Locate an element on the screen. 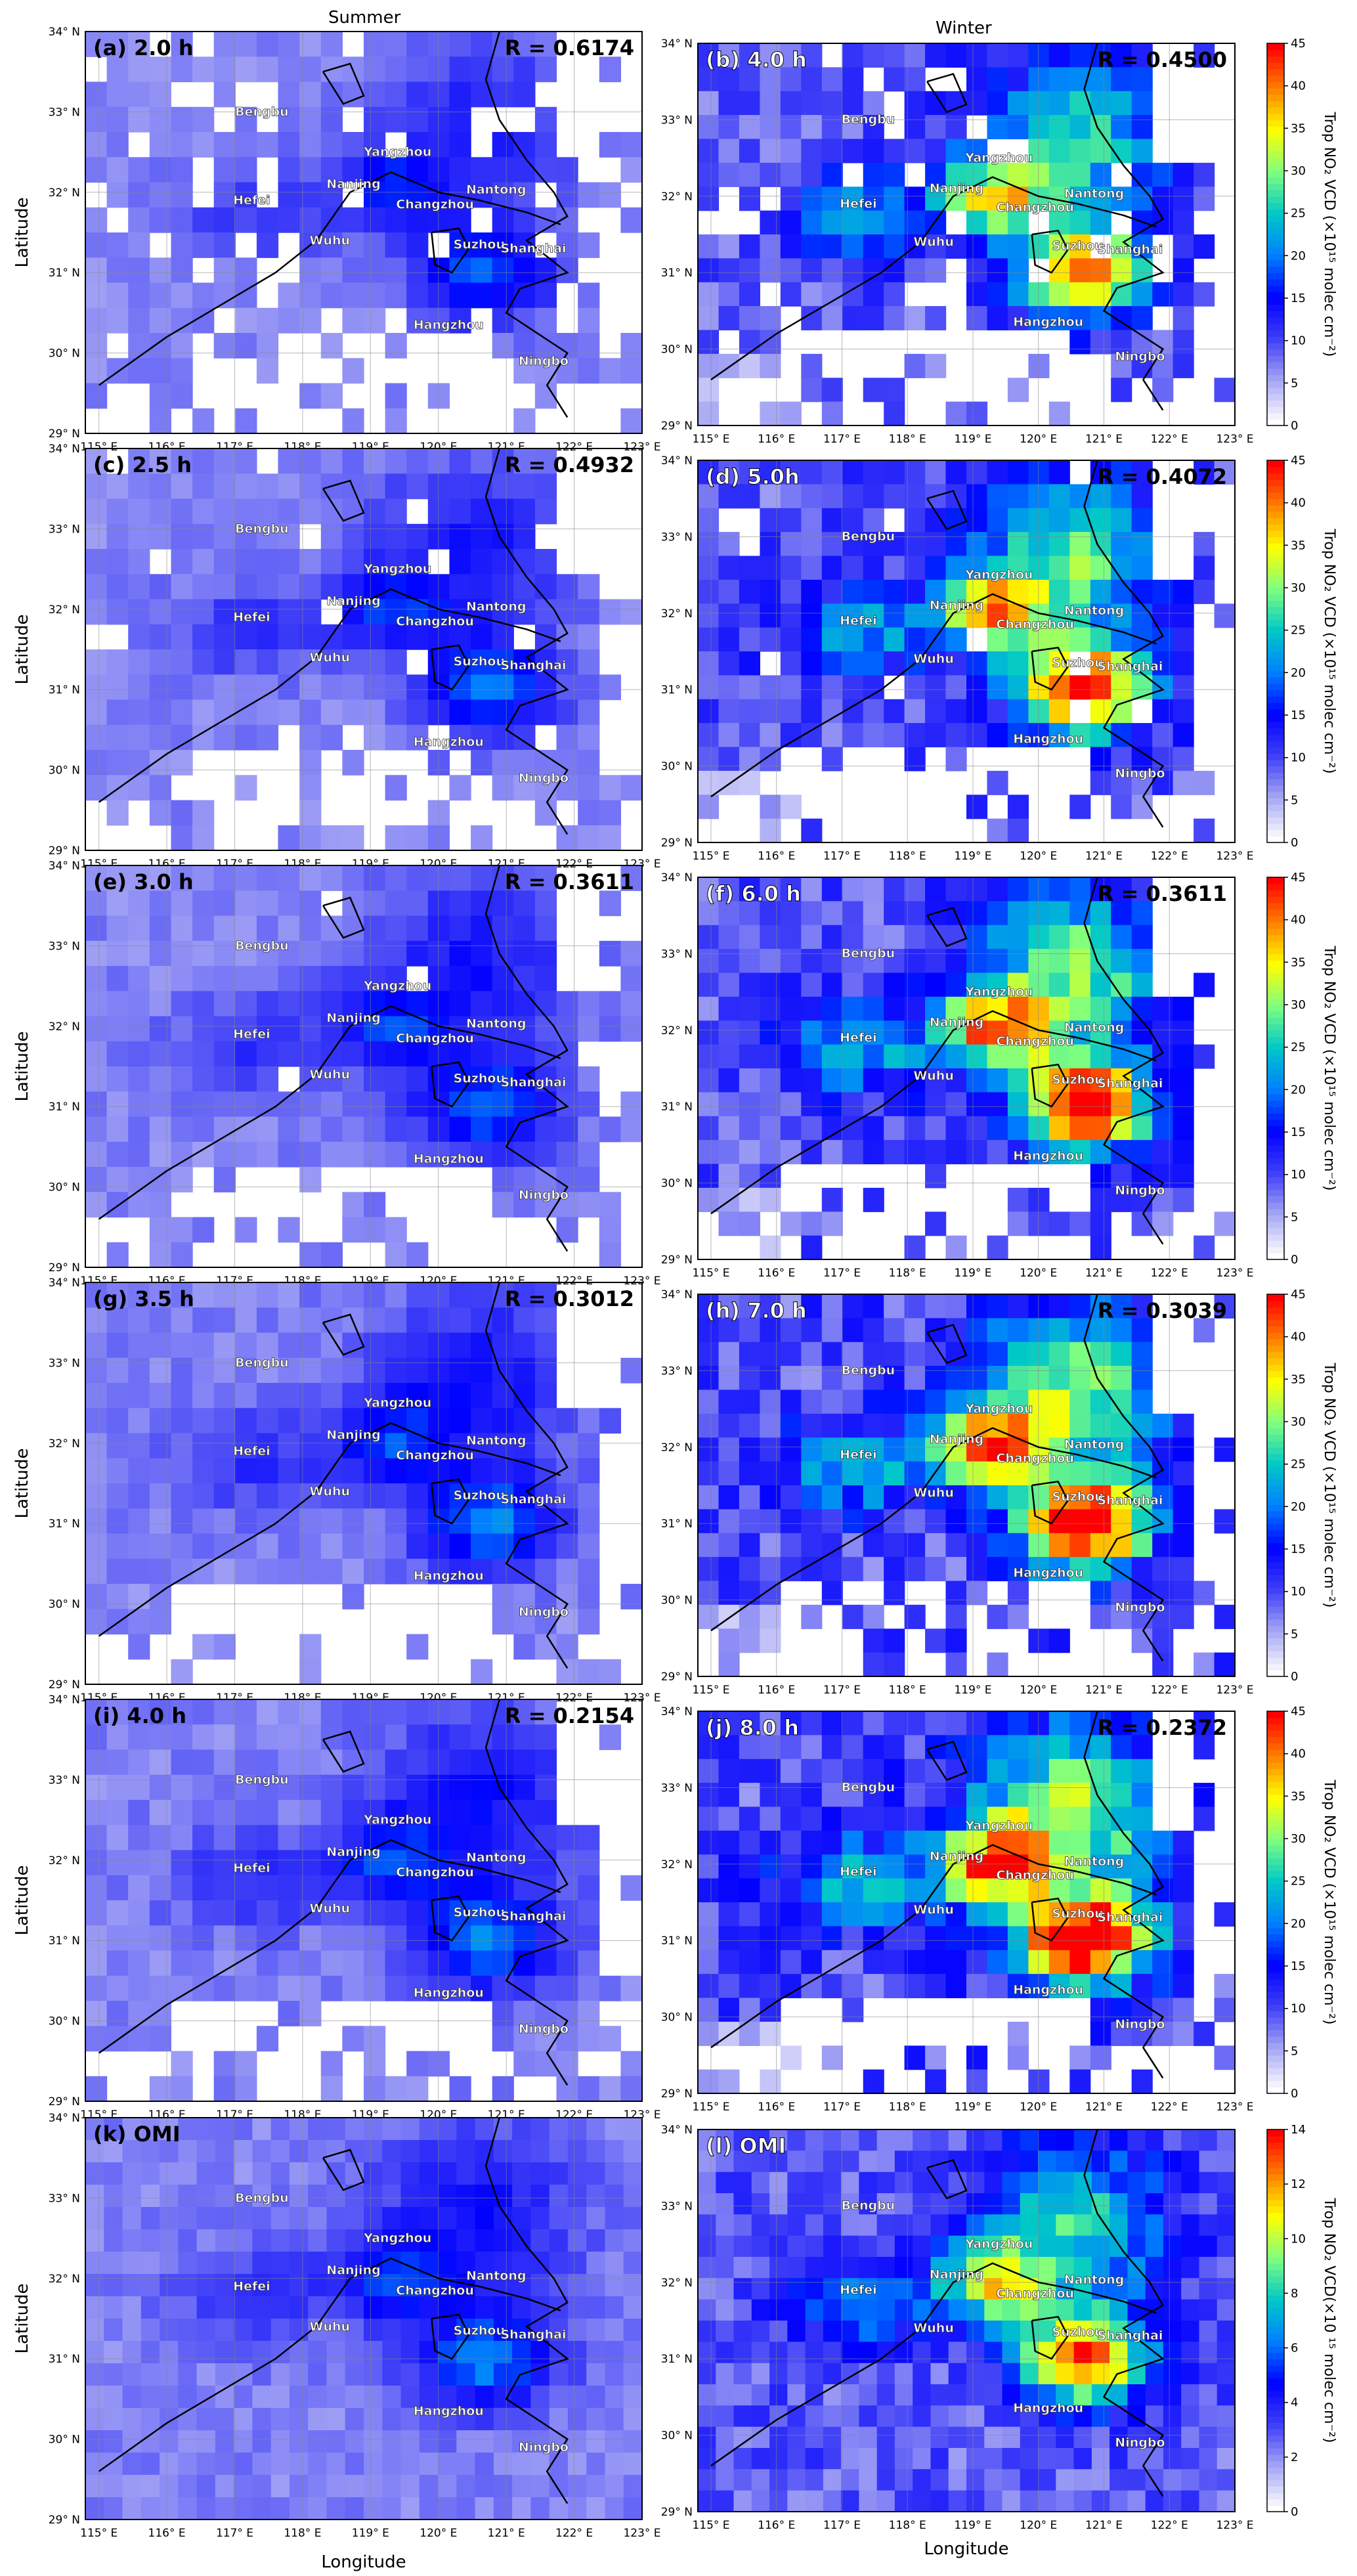  lat-tick-label: 34° N is located at coordinates (64, 449).